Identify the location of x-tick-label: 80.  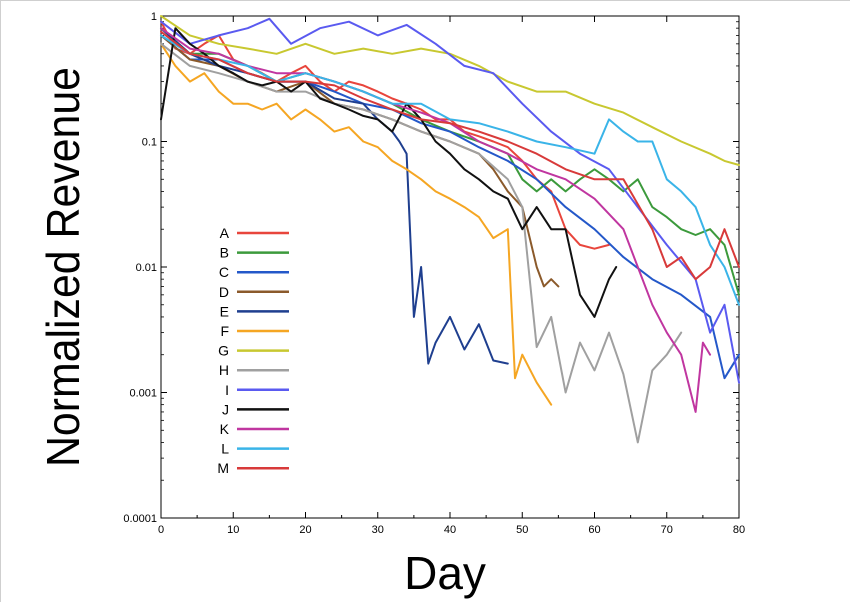
(739, 530).